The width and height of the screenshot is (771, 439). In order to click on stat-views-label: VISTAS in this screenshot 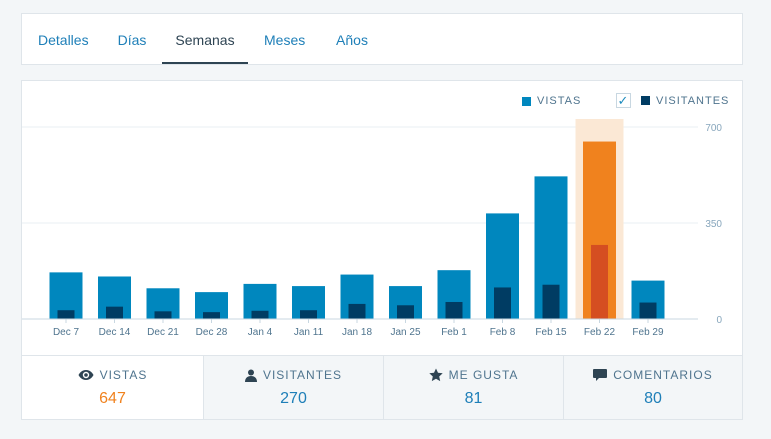, I will do `click(123, 375)`.